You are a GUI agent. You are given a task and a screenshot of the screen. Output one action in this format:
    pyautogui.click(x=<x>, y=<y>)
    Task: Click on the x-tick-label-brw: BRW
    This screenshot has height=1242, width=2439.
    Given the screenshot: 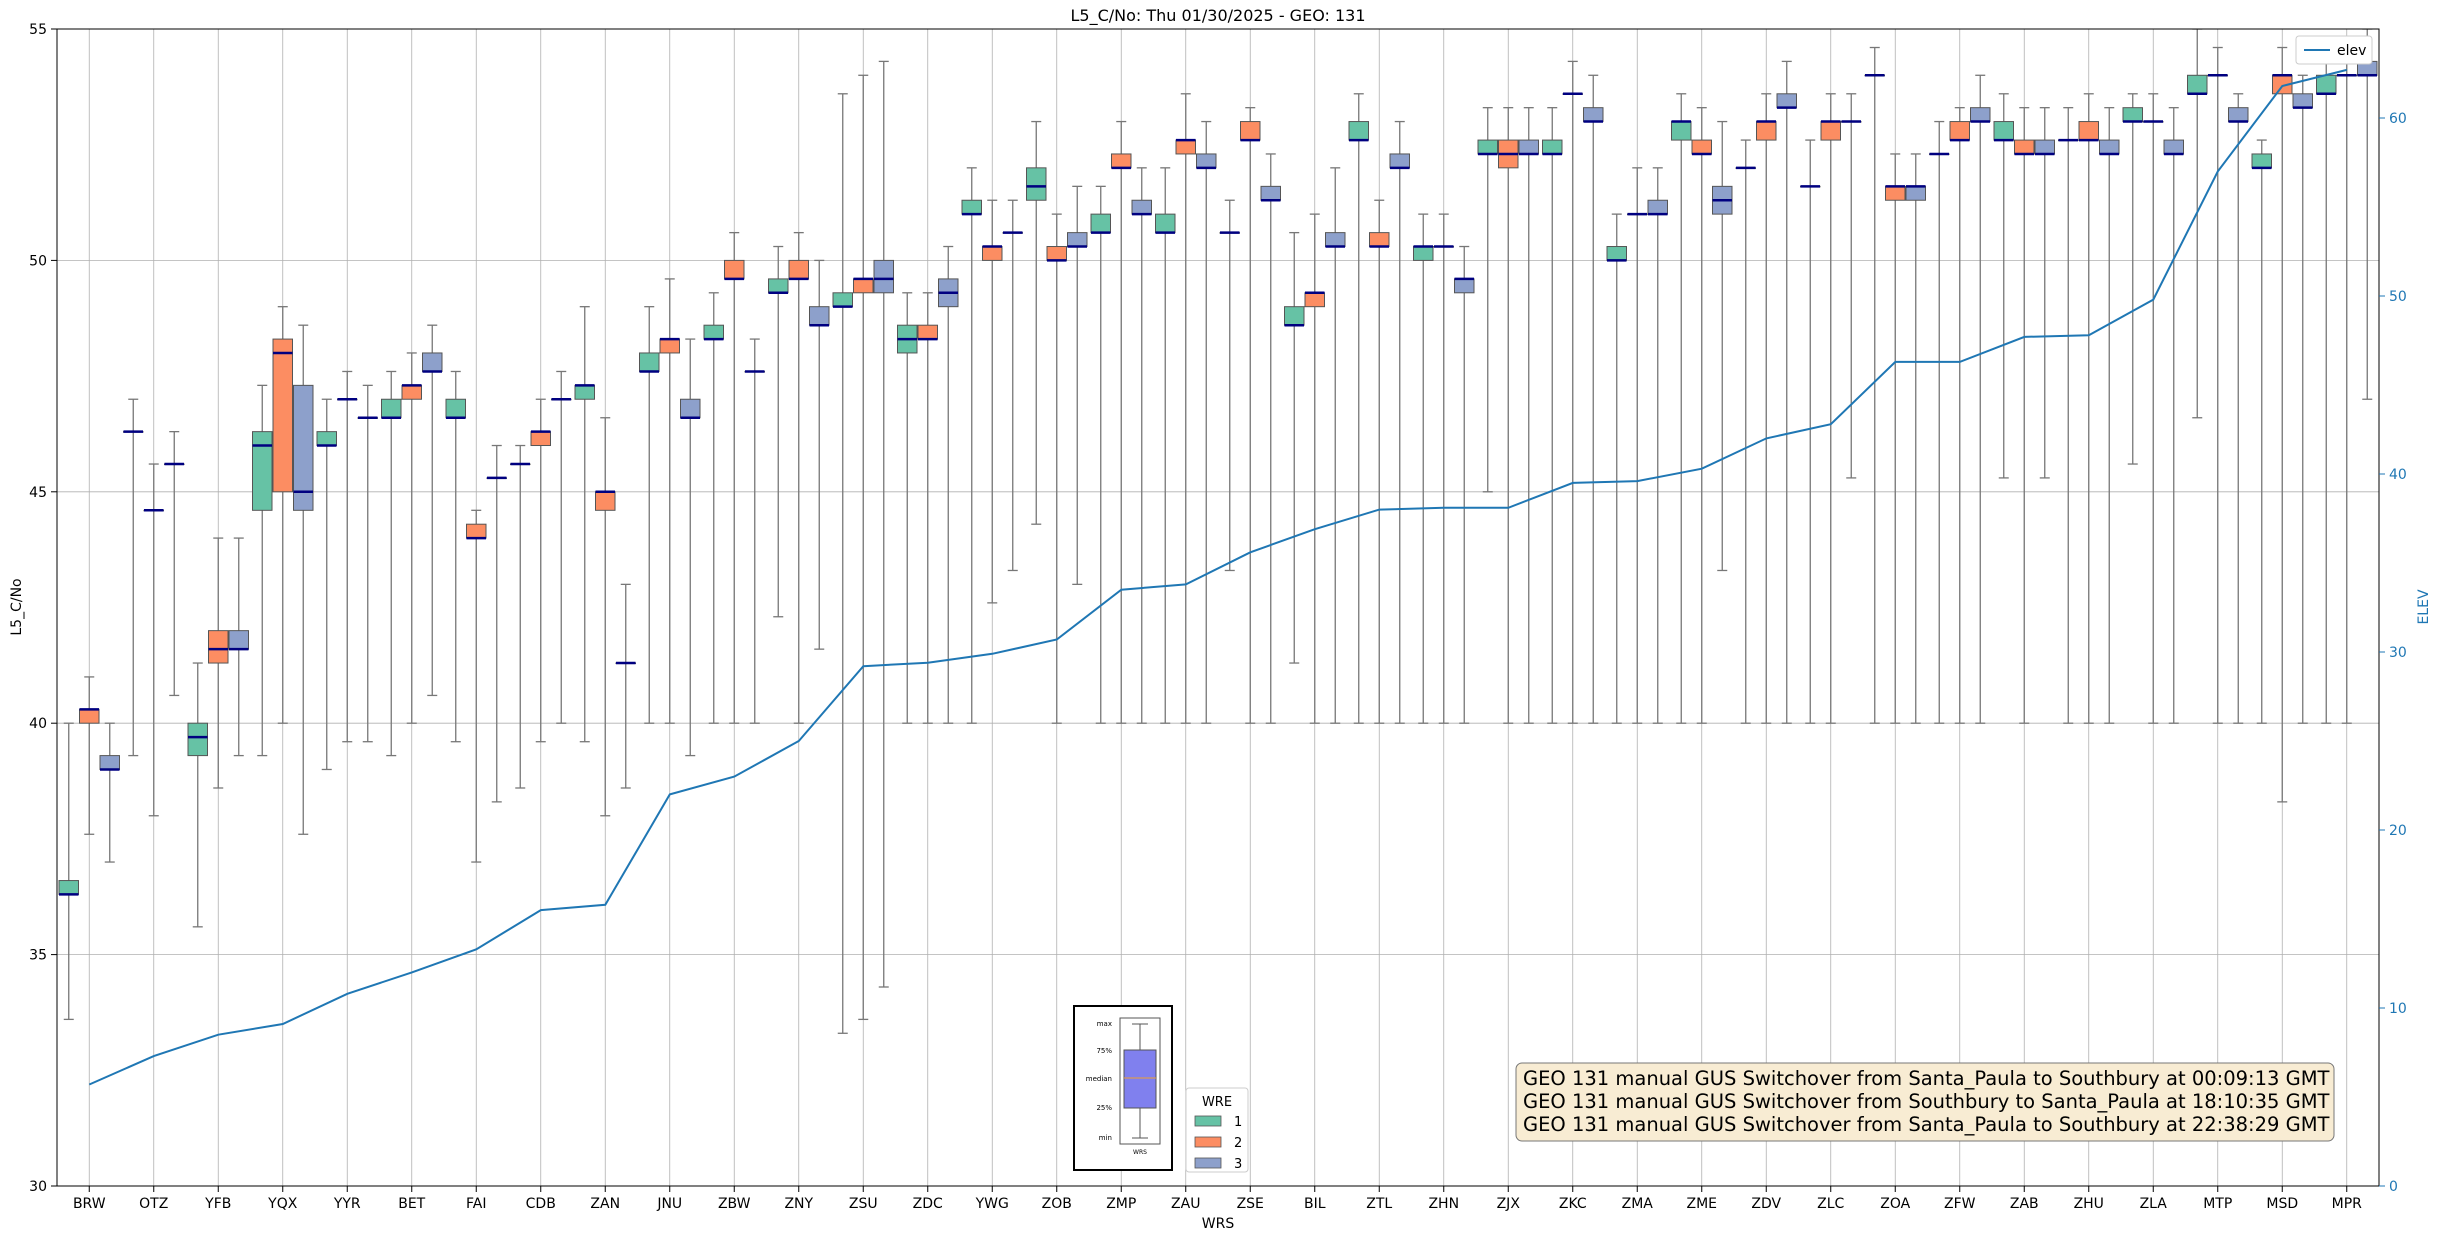 What is the action you would take?
    pyautogui.click(x=89, y=1204)
    